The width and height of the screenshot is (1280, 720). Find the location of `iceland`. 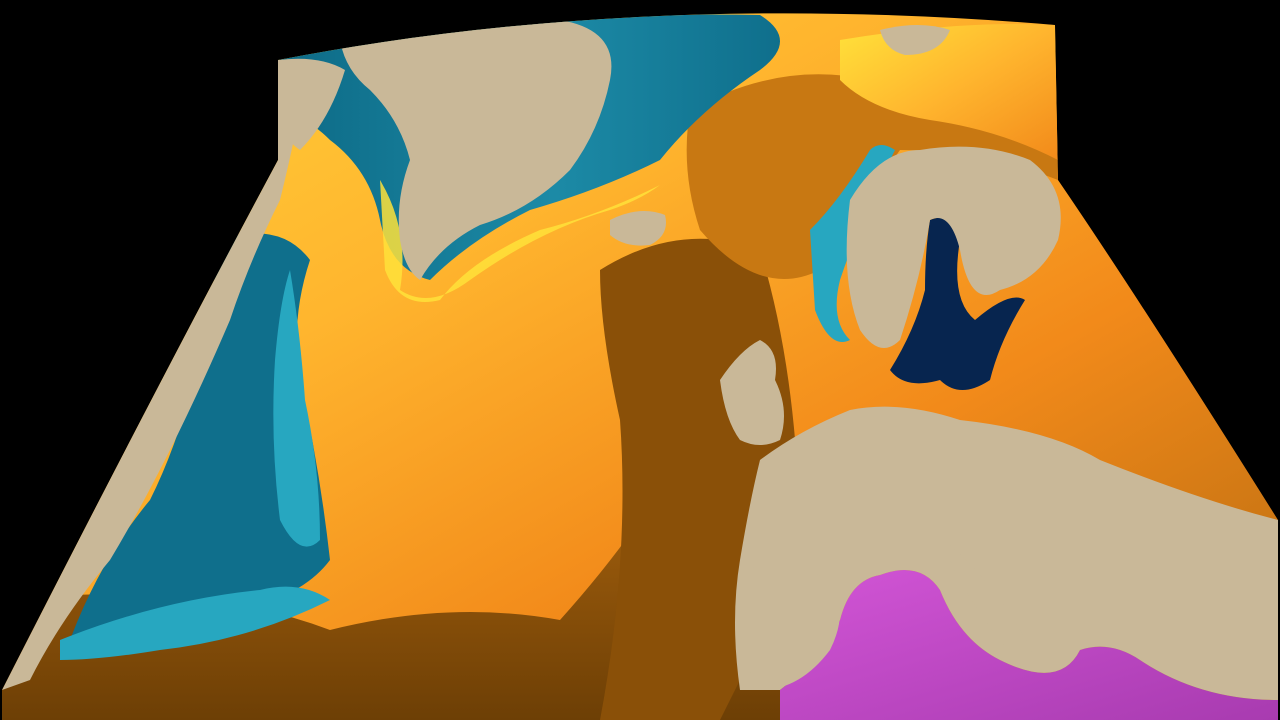

iceland is located at coordinates (638, 228).